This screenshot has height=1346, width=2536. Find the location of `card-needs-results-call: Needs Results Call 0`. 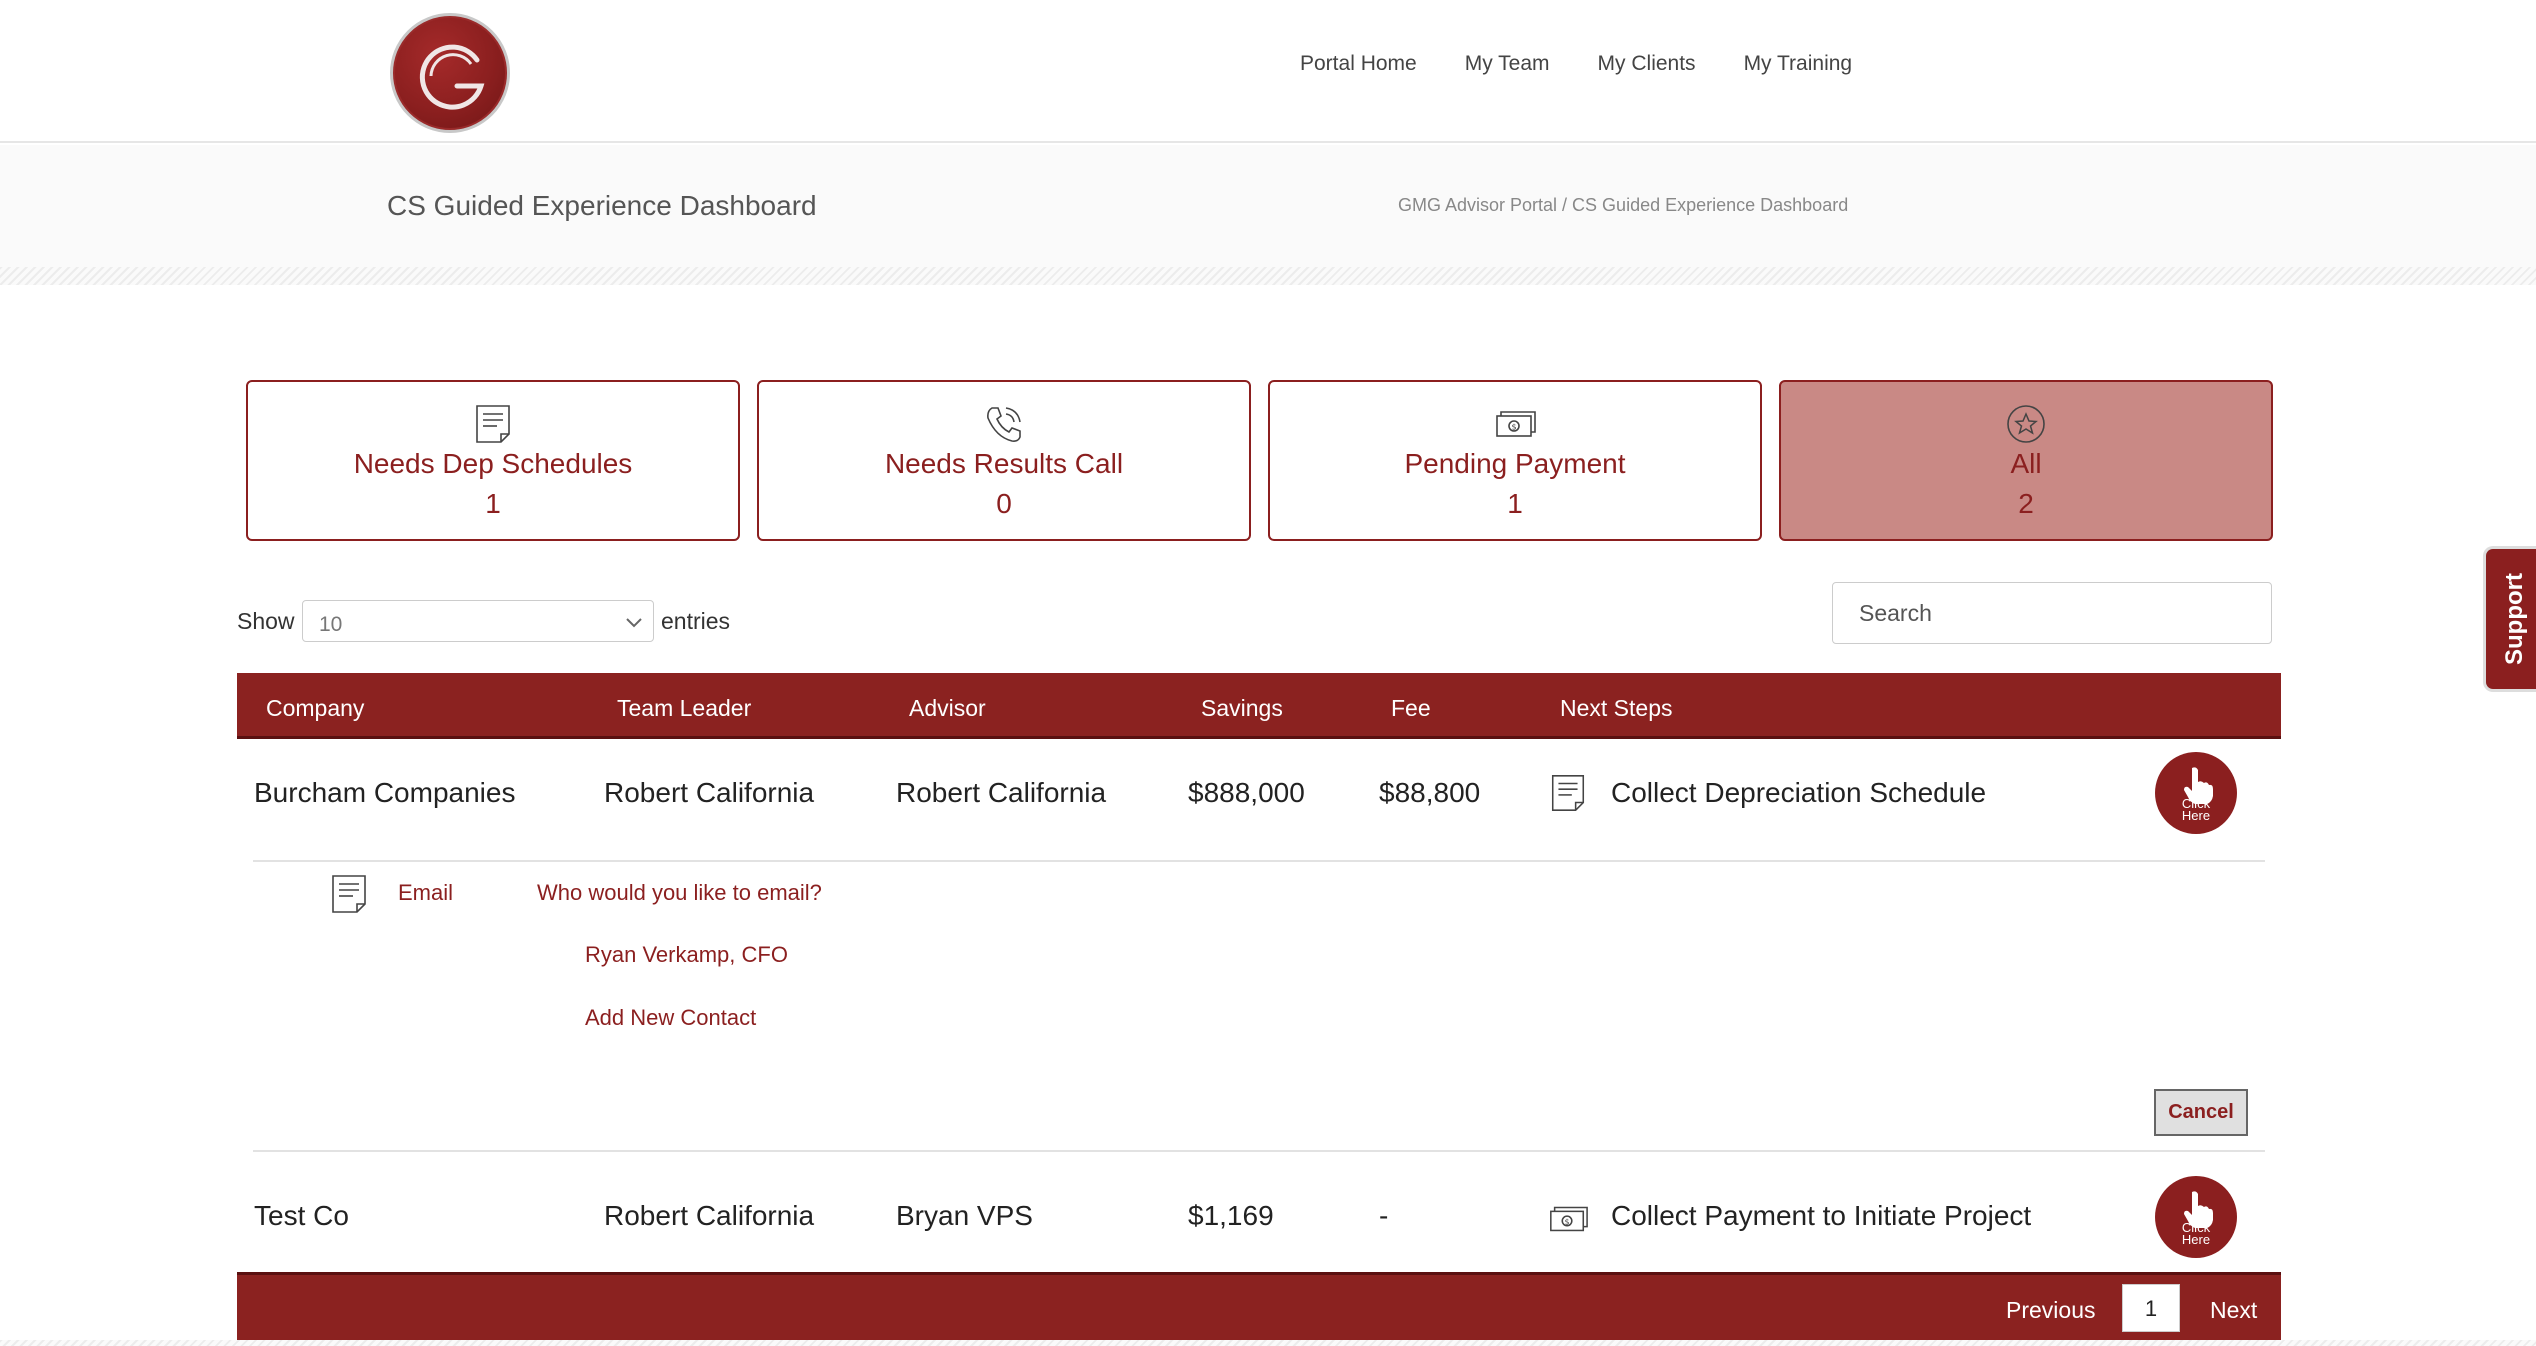

card-needs-results-call: Needs Results Call 0 is located at coordinates (1004, 460).